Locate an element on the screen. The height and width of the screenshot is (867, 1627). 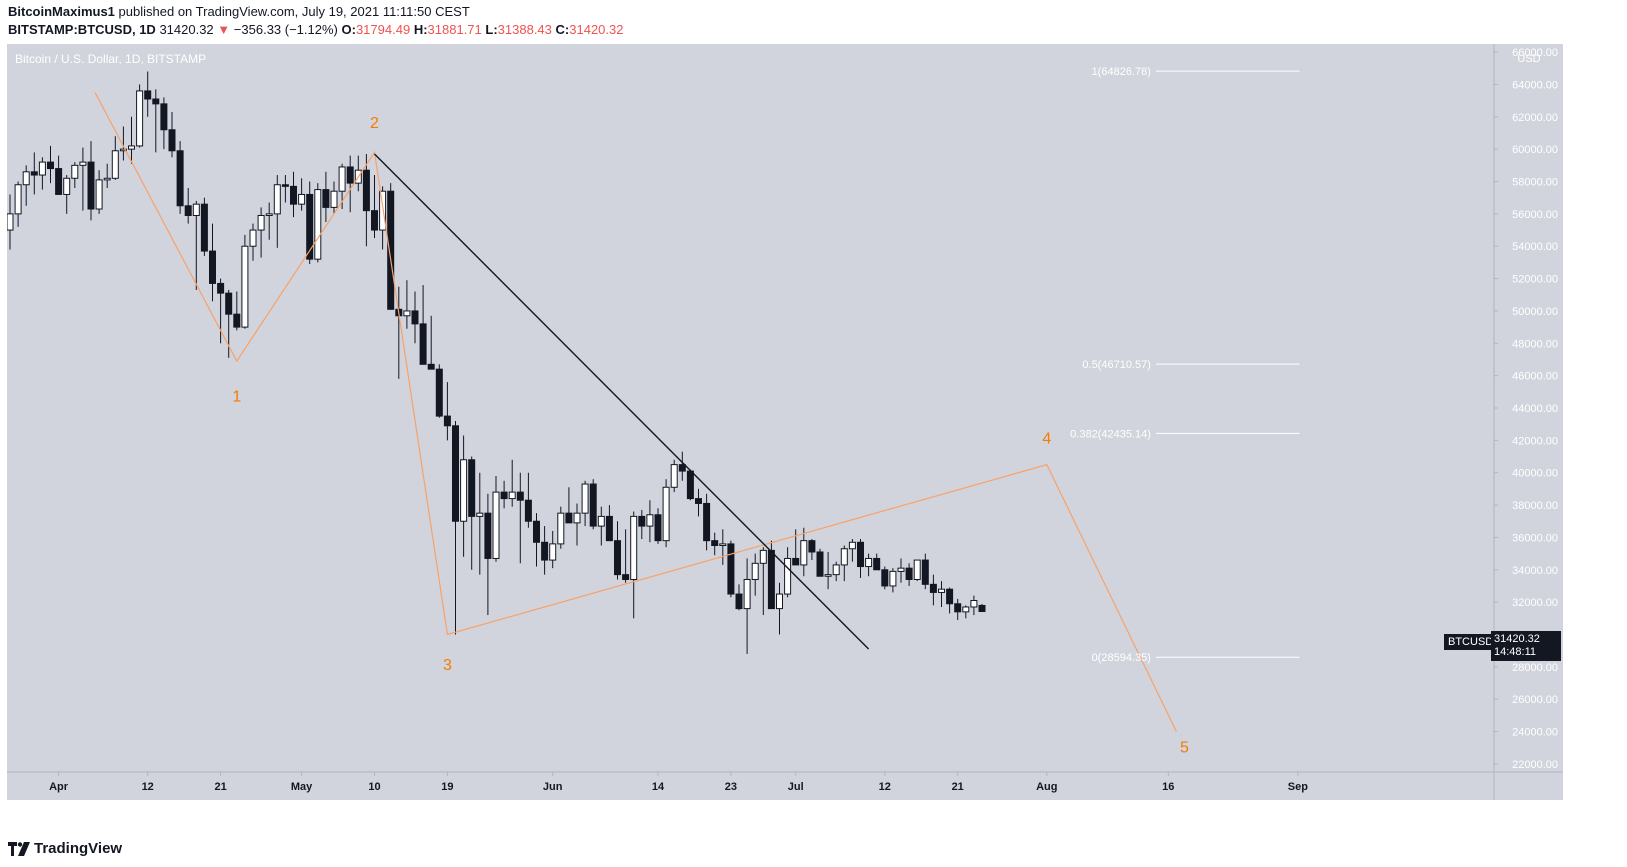
high-label: H: is located at coordinates (420, 29).